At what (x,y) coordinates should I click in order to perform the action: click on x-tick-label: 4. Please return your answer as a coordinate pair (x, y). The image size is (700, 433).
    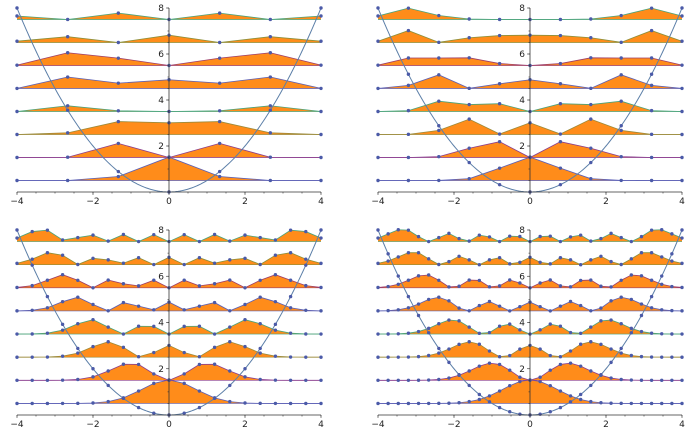
    Looking at the image, I should click on (321, 202).